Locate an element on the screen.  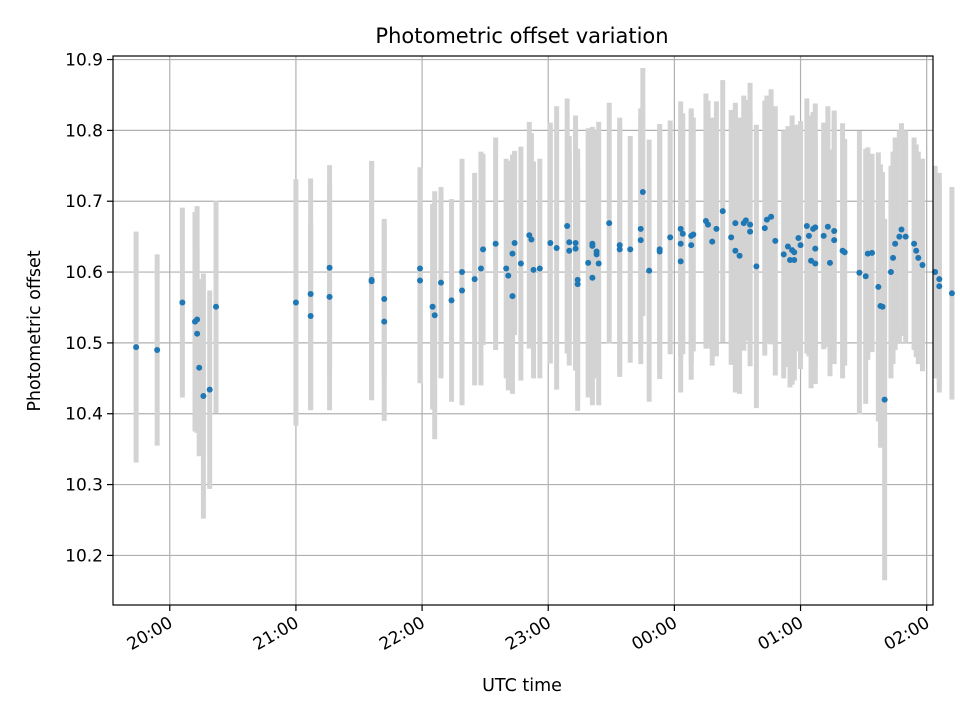
y-tick-label: 10.9 is located at coordinates (84, 61).